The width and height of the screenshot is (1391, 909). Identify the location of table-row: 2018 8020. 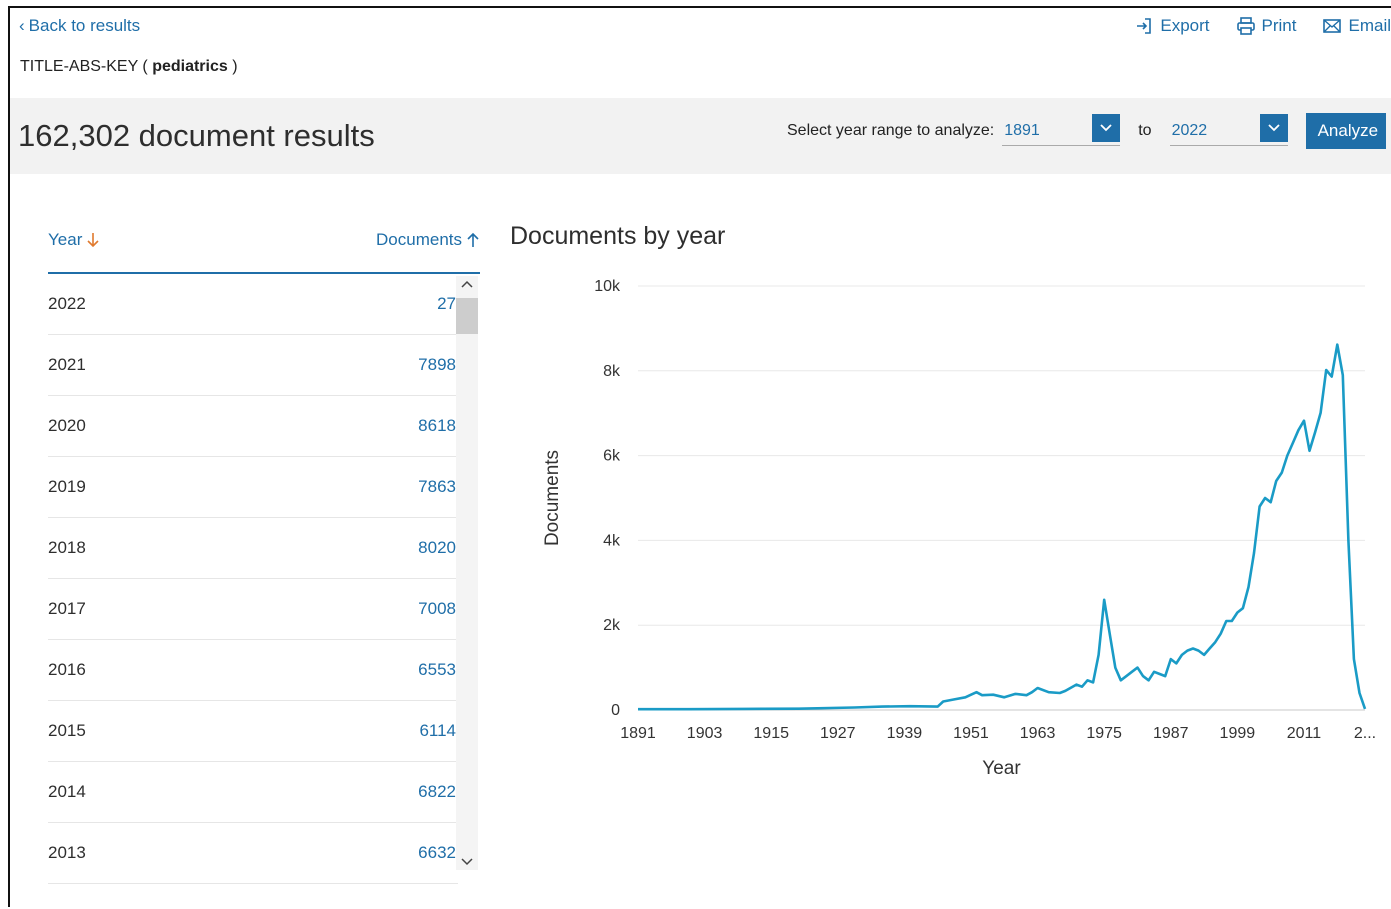
(253, 548).